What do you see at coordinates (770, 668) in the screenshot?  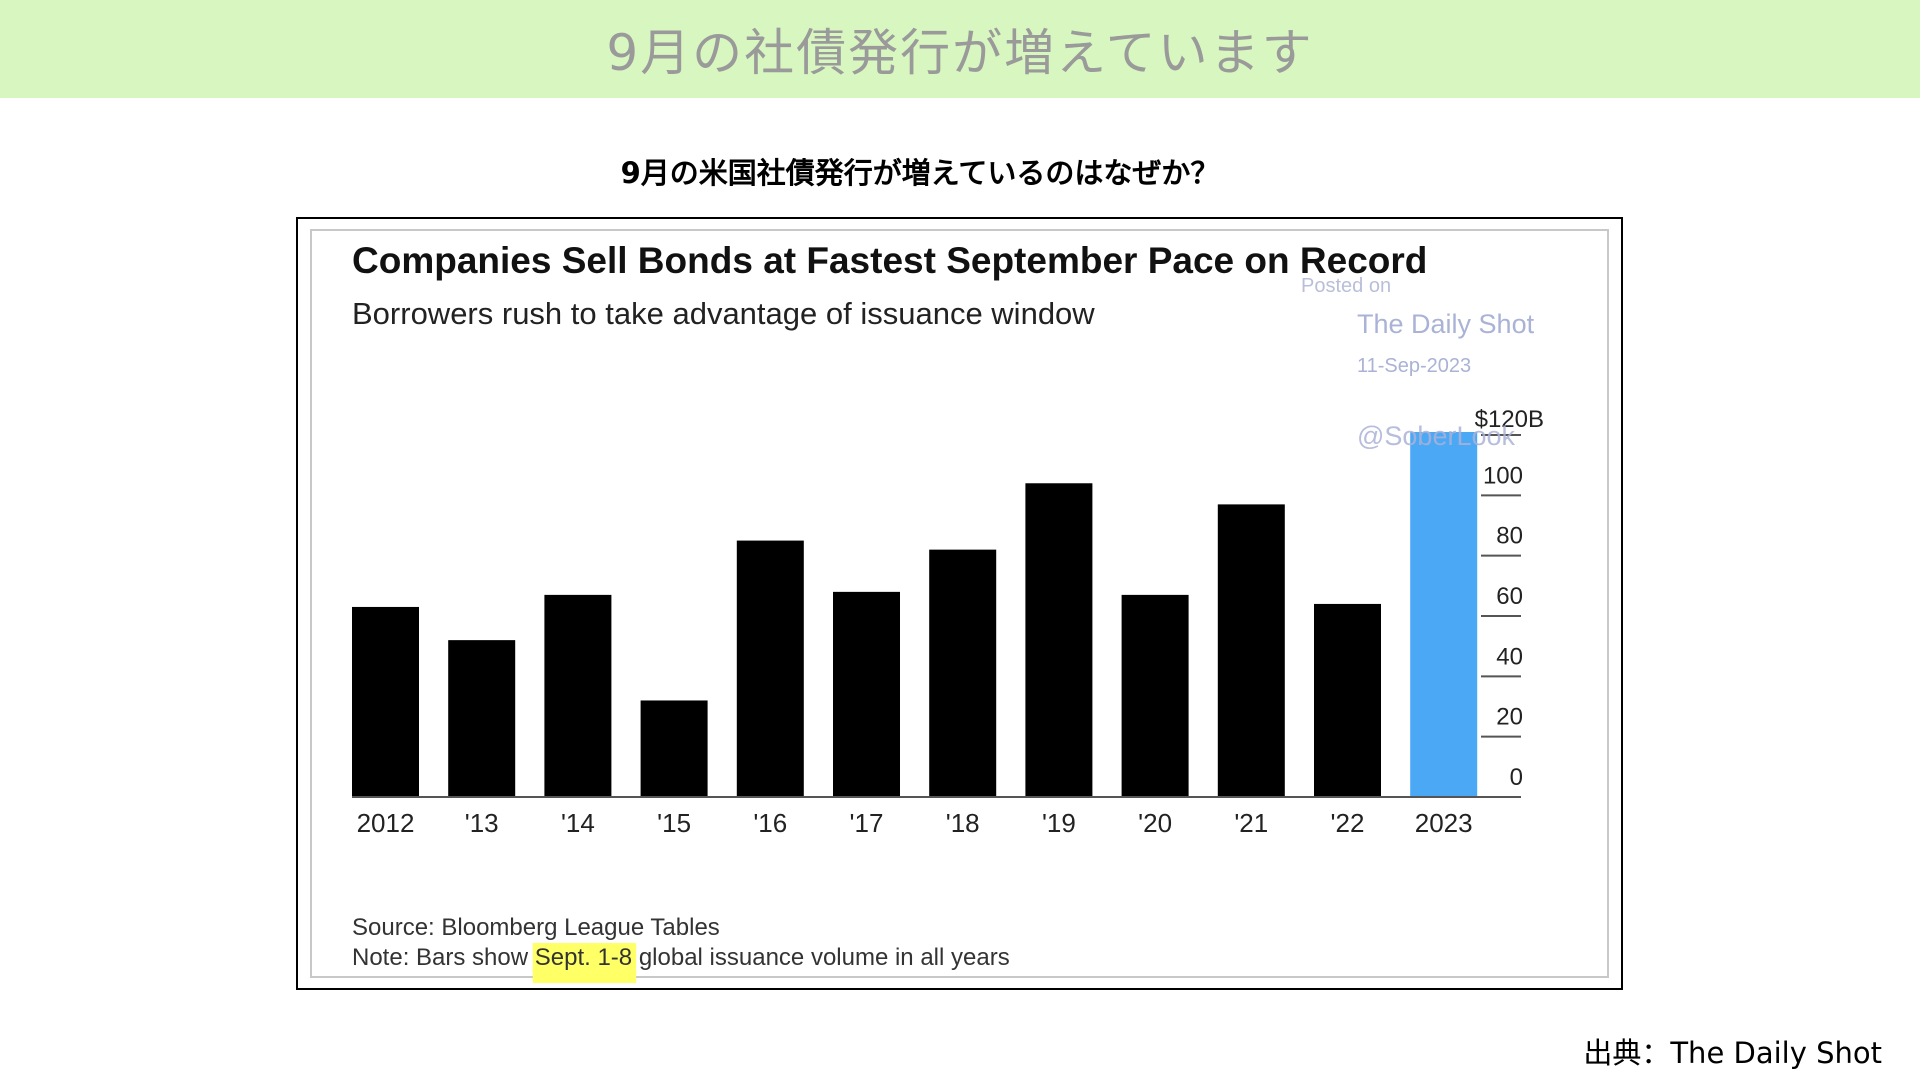 I see `bar-'16` at bounding box center [770, 668].